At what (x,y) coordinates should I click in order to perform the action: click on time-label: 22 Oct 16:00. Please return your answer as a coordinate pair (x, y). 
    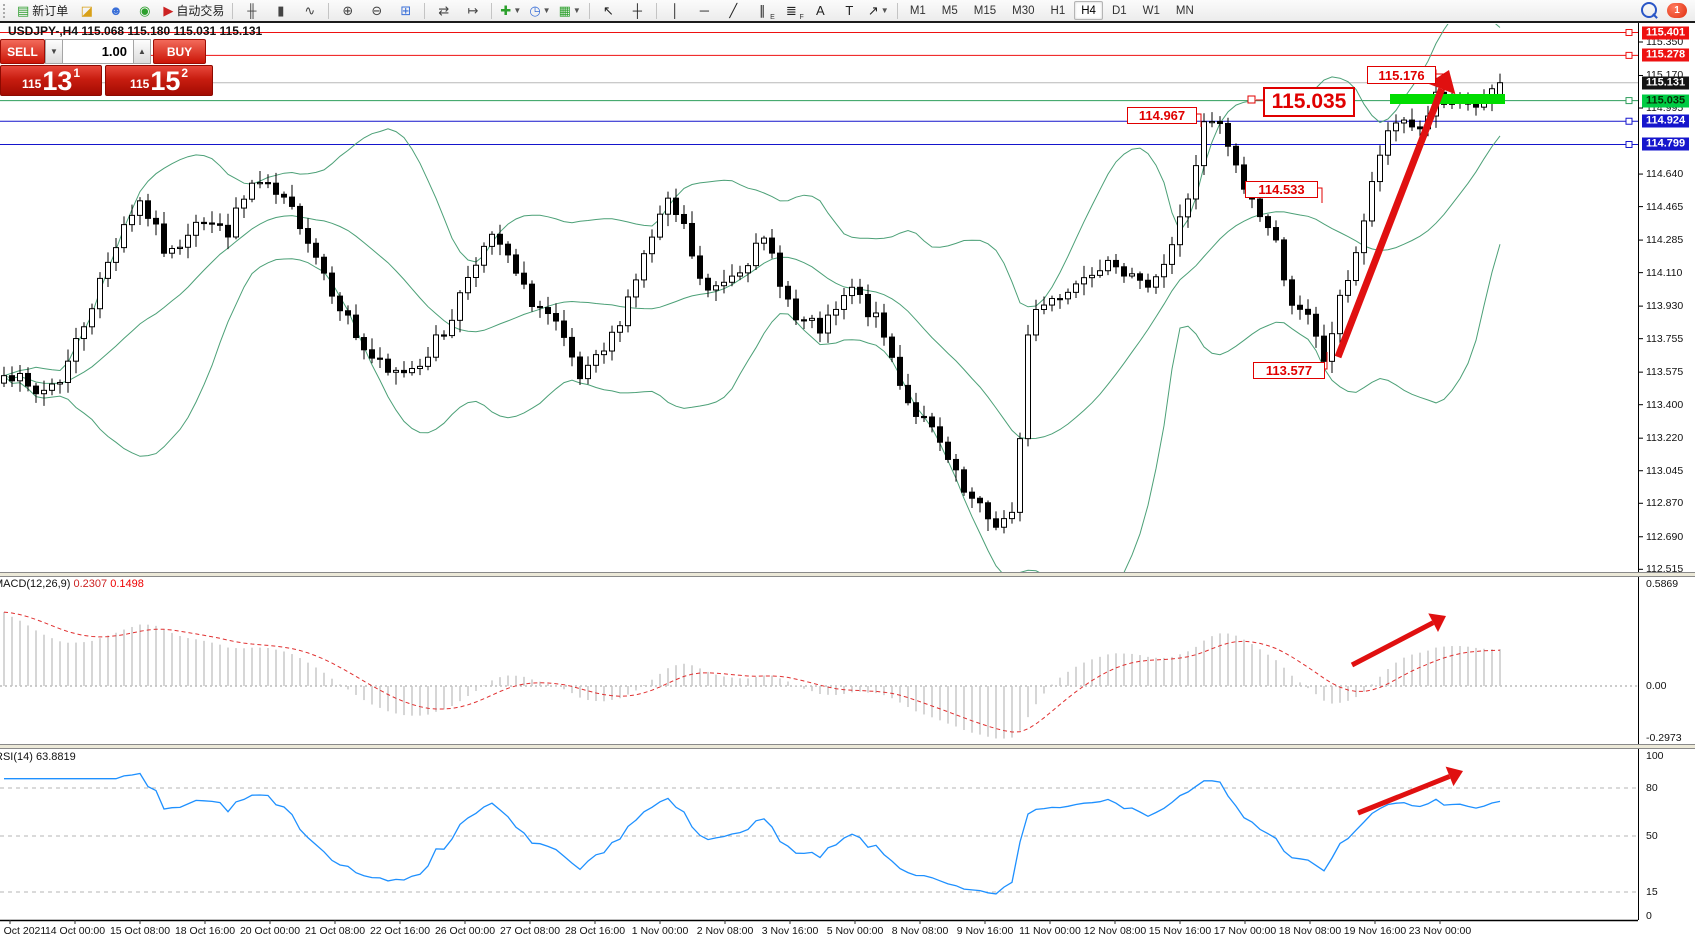
    Looking at the image, I should click on (400, 931).